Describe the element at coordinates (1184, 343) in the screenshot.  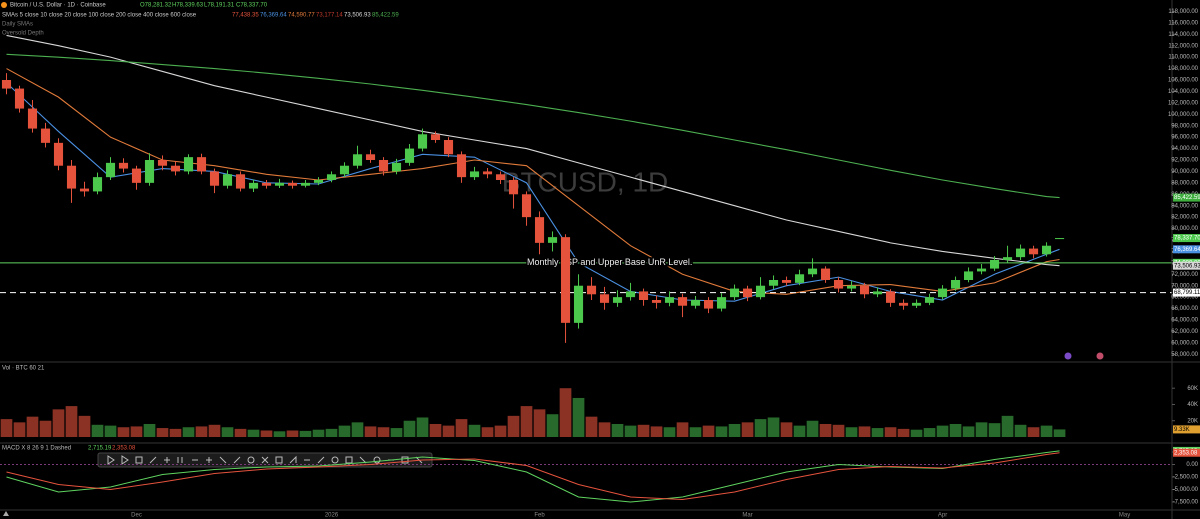
I see `y-tick-label: 60,000.00` at that location.